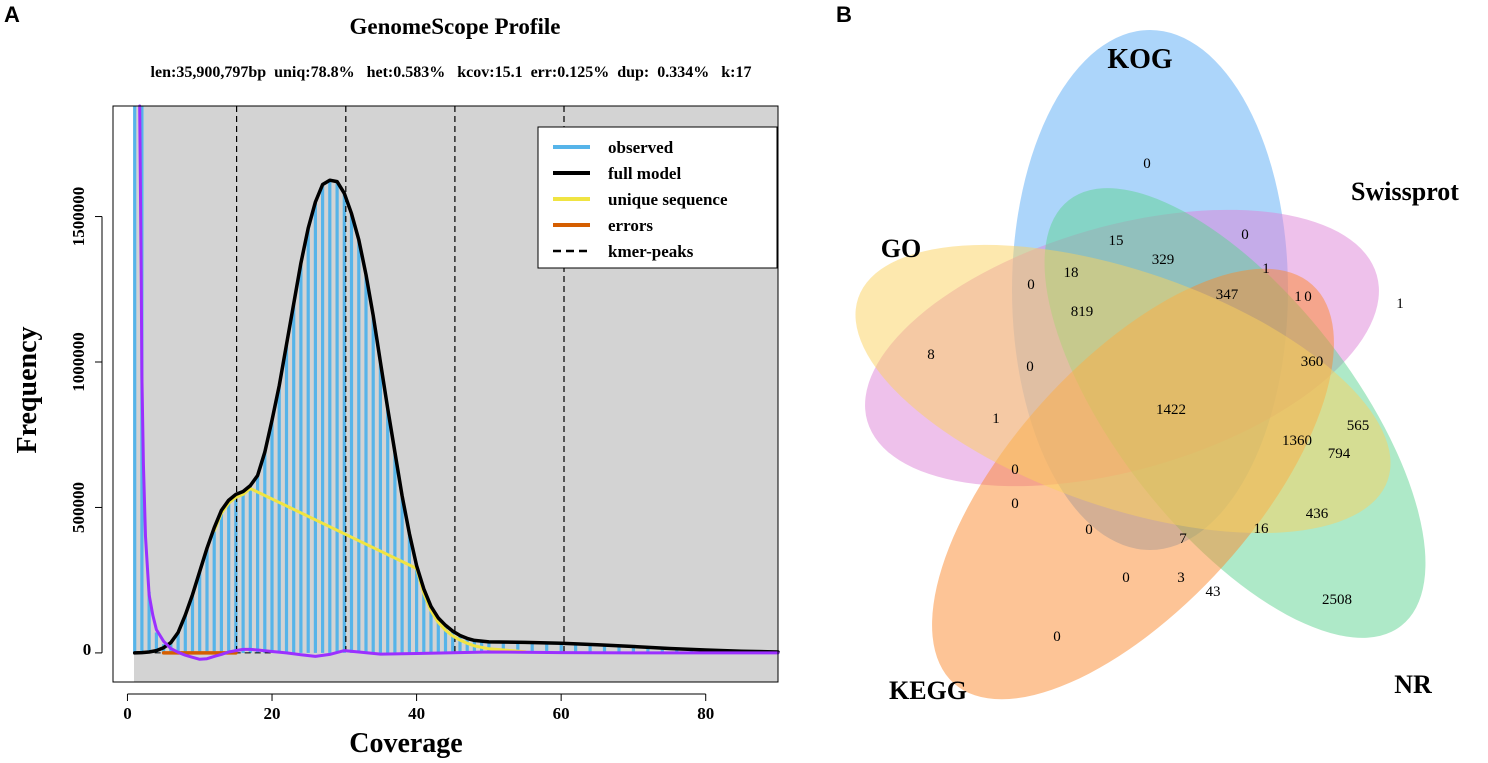 Image resolution: width=1488 pixels, height=763 pixels. Describe the element at coordinates (668, 199) in the screenshot. I see `legend-label-unique-sequence: unique sequence` at that location.